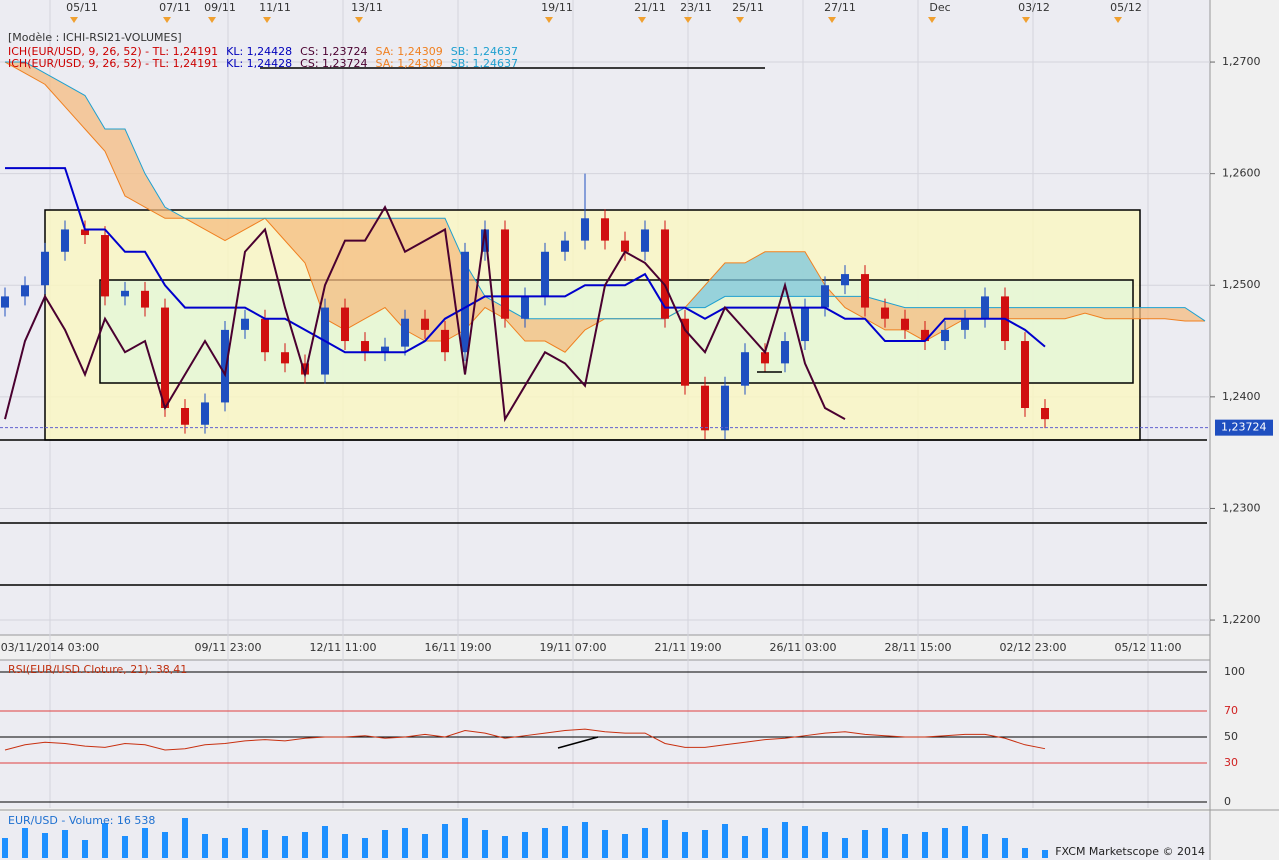  Describe the element at coordinates (650, 7) in the screenshot. I see `top-date-label: 21/11` at that location.